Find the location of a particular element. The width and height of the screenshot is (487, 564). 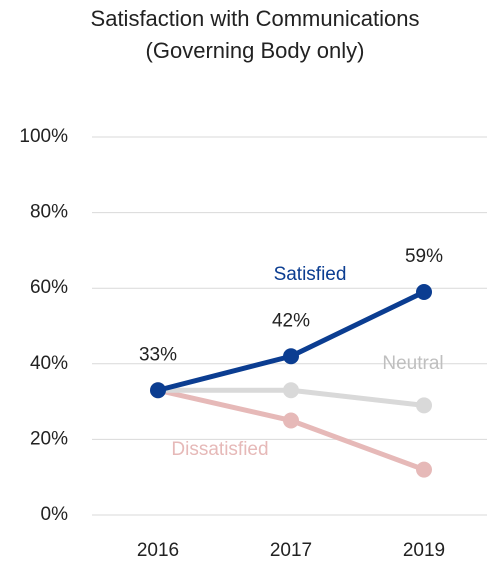

series-label: Neutral is located at coordinates (412, 363).